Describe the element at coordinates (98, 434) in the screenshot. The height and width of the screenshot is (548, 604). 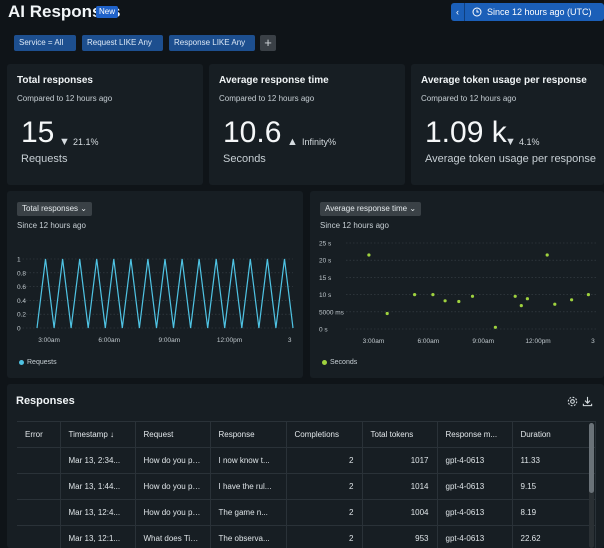
I see `column-header-timestamp: Timestamp ↓` at that location.